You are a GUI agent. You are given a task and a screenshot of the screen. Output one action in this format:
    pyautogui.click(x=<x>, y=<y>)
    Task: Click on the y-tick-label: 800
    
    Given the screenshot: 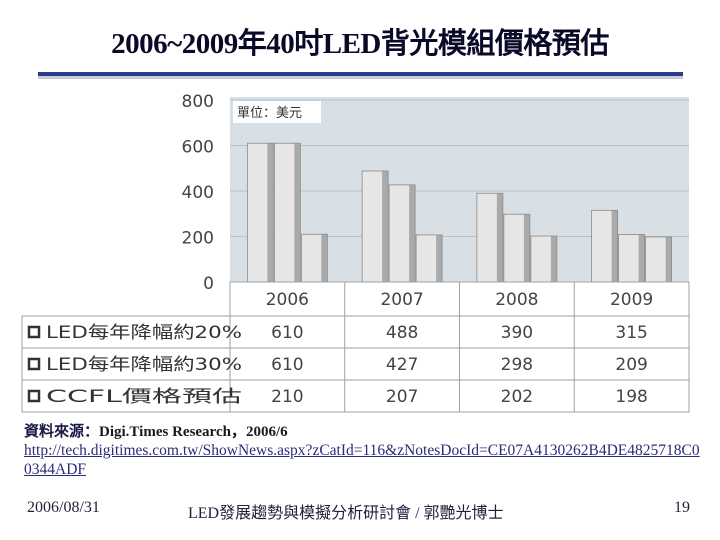 What is the action you would take?
    pyautogui.click(x=198, y=102)
    